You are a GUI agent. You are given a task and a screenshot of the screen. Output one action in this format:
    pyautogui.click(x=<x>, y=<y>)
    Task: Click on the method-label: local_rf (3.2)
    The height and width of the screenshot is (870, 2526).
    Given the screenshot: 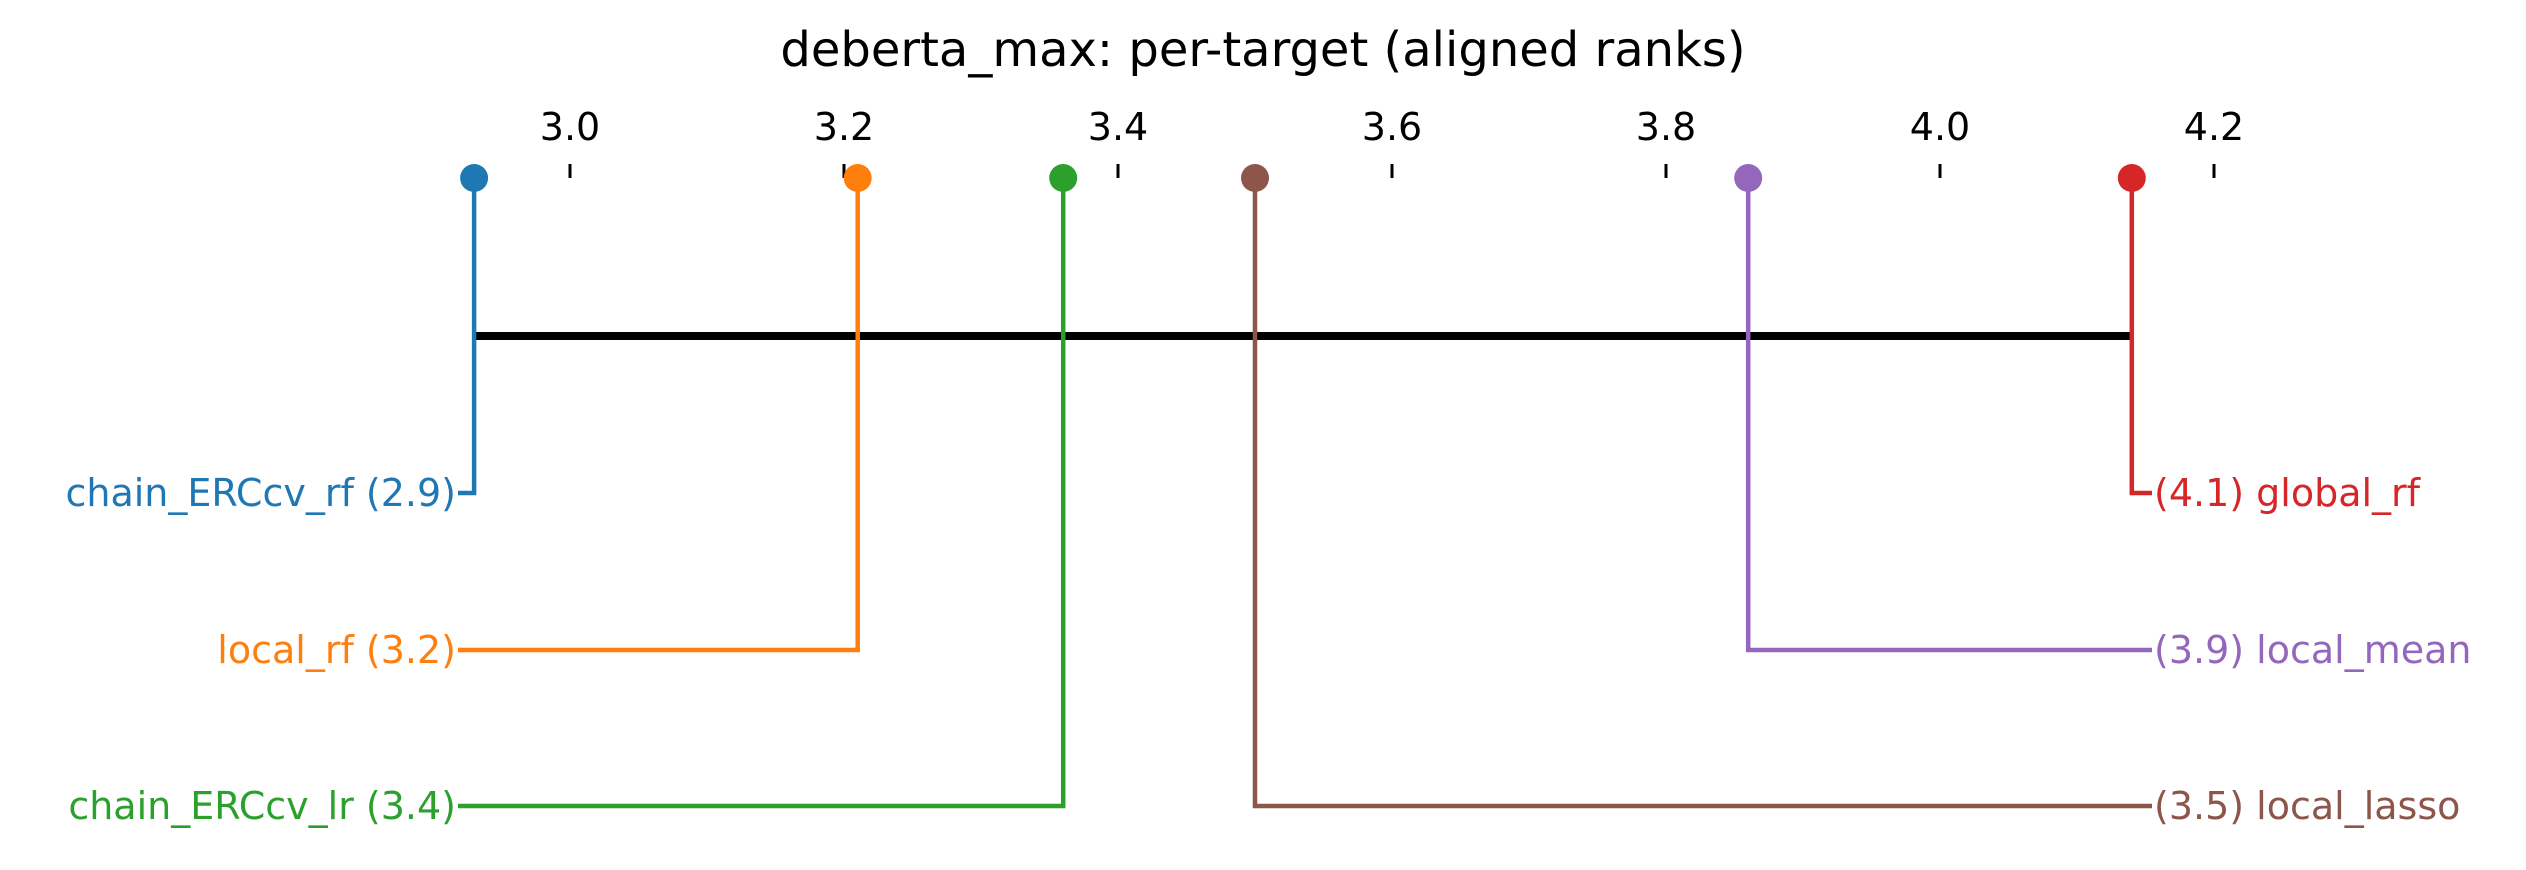 What is the action you would take?
    pyautogui.click(x=336, y=650)
    